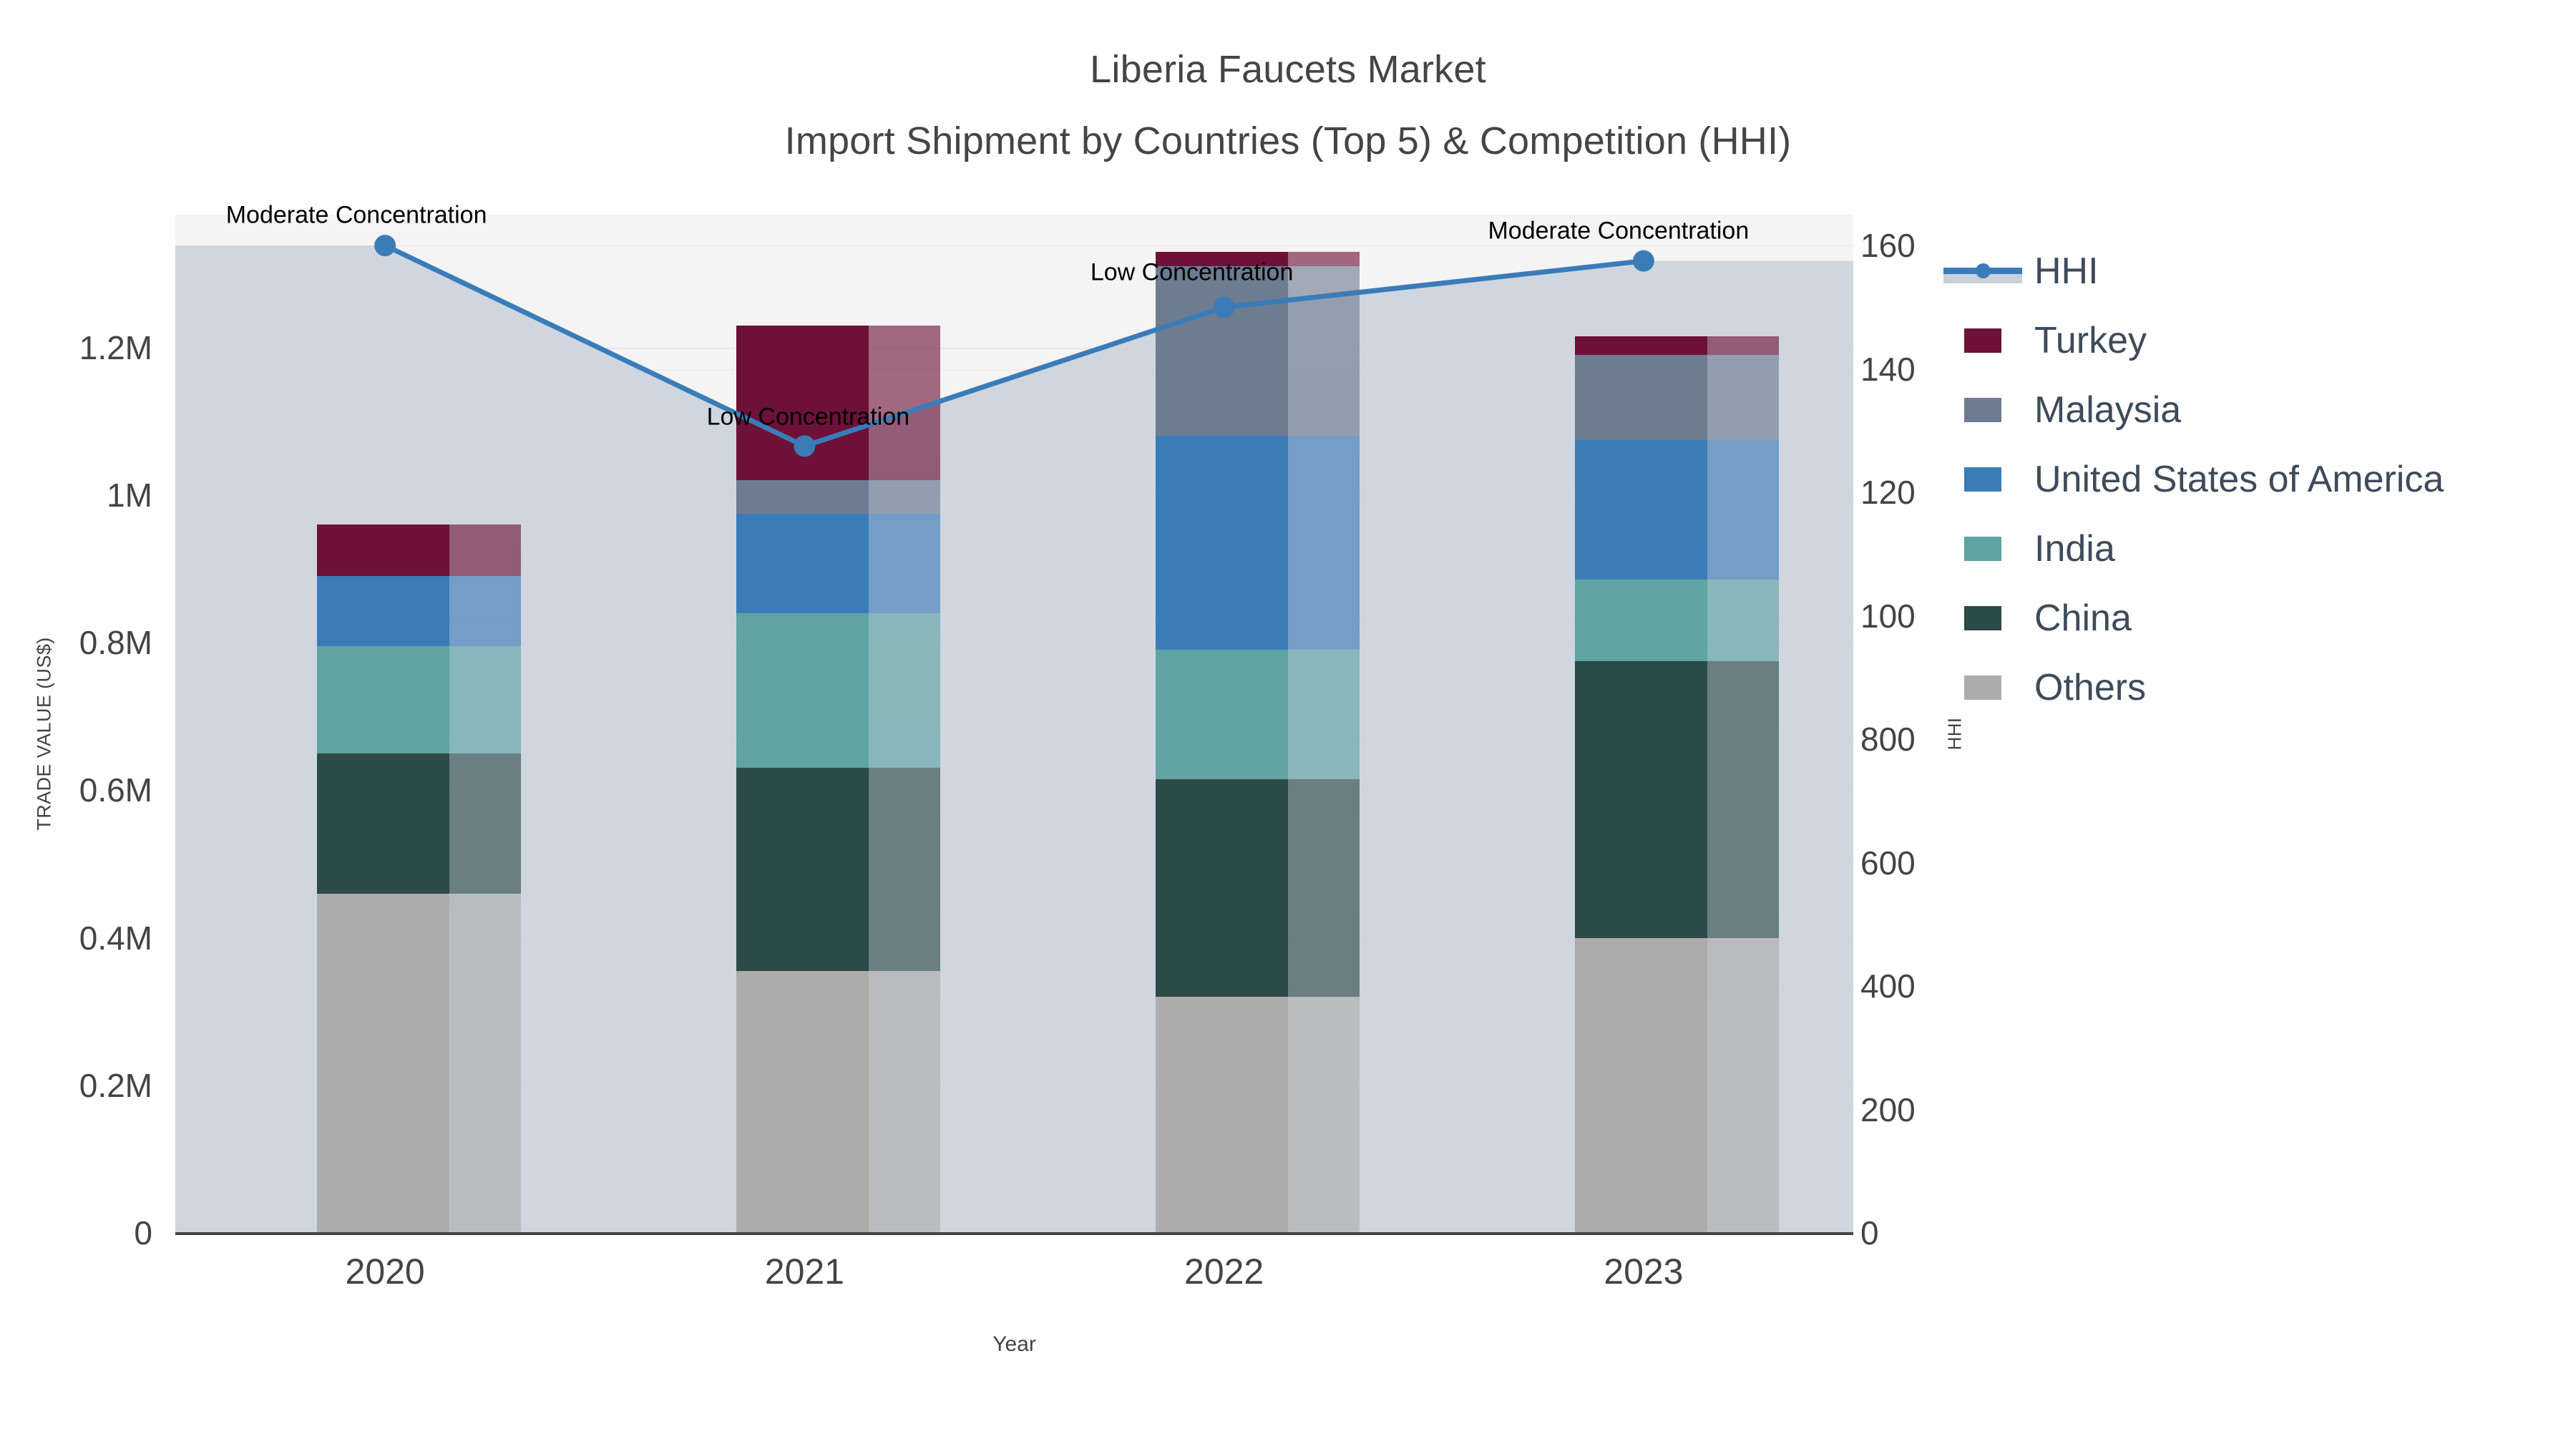 This screenshot has width=2576, height=1449. I want to click on y-axis-left-tick-label: 0.2M, so click(115, 1085).